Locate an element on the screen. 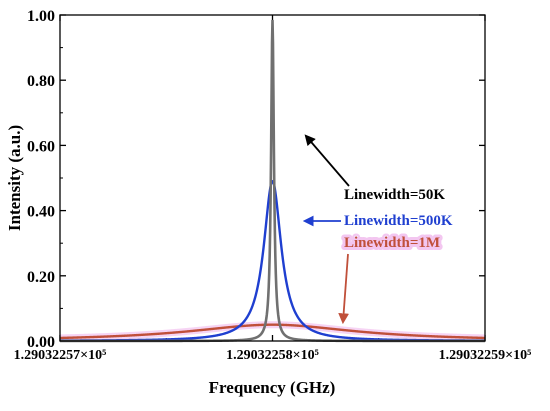 This screenshot has height=411, width=550. x-axis-label: Frequency (GHz) is located at coordinates (272, 387).